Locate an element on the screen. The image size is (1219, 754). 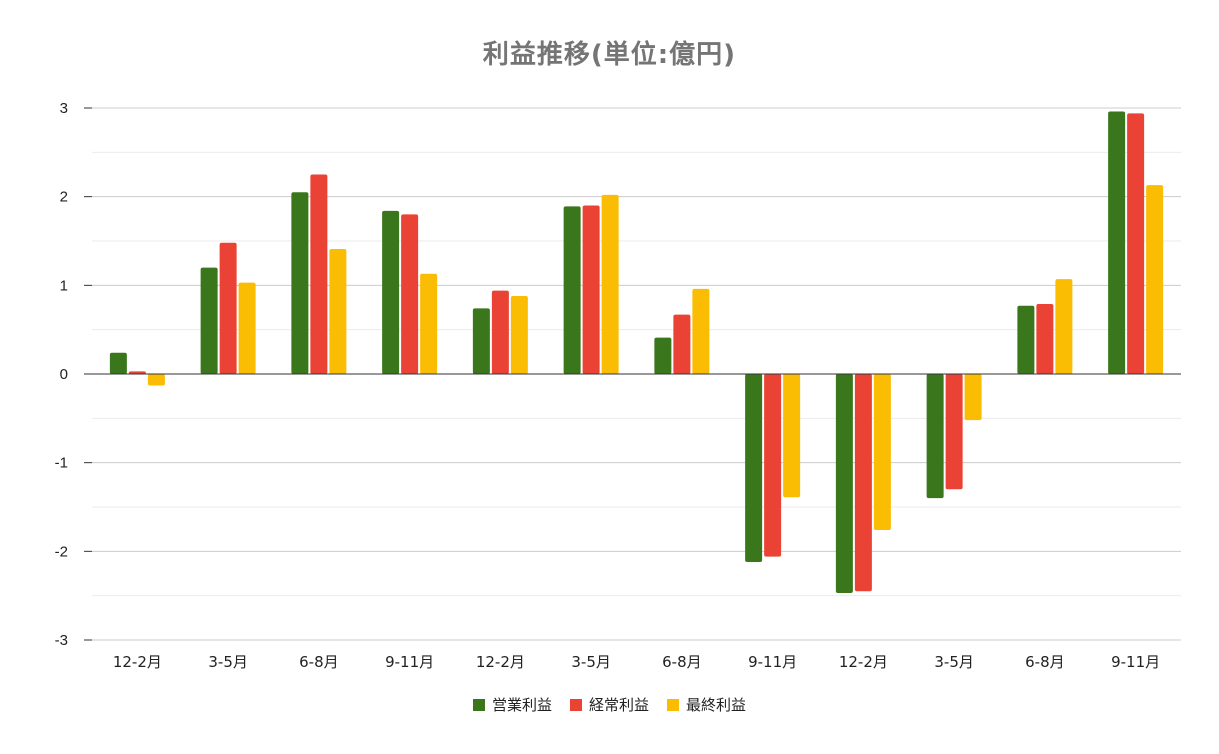
y-tick-label: -3 is located at coordinates (61, 640).